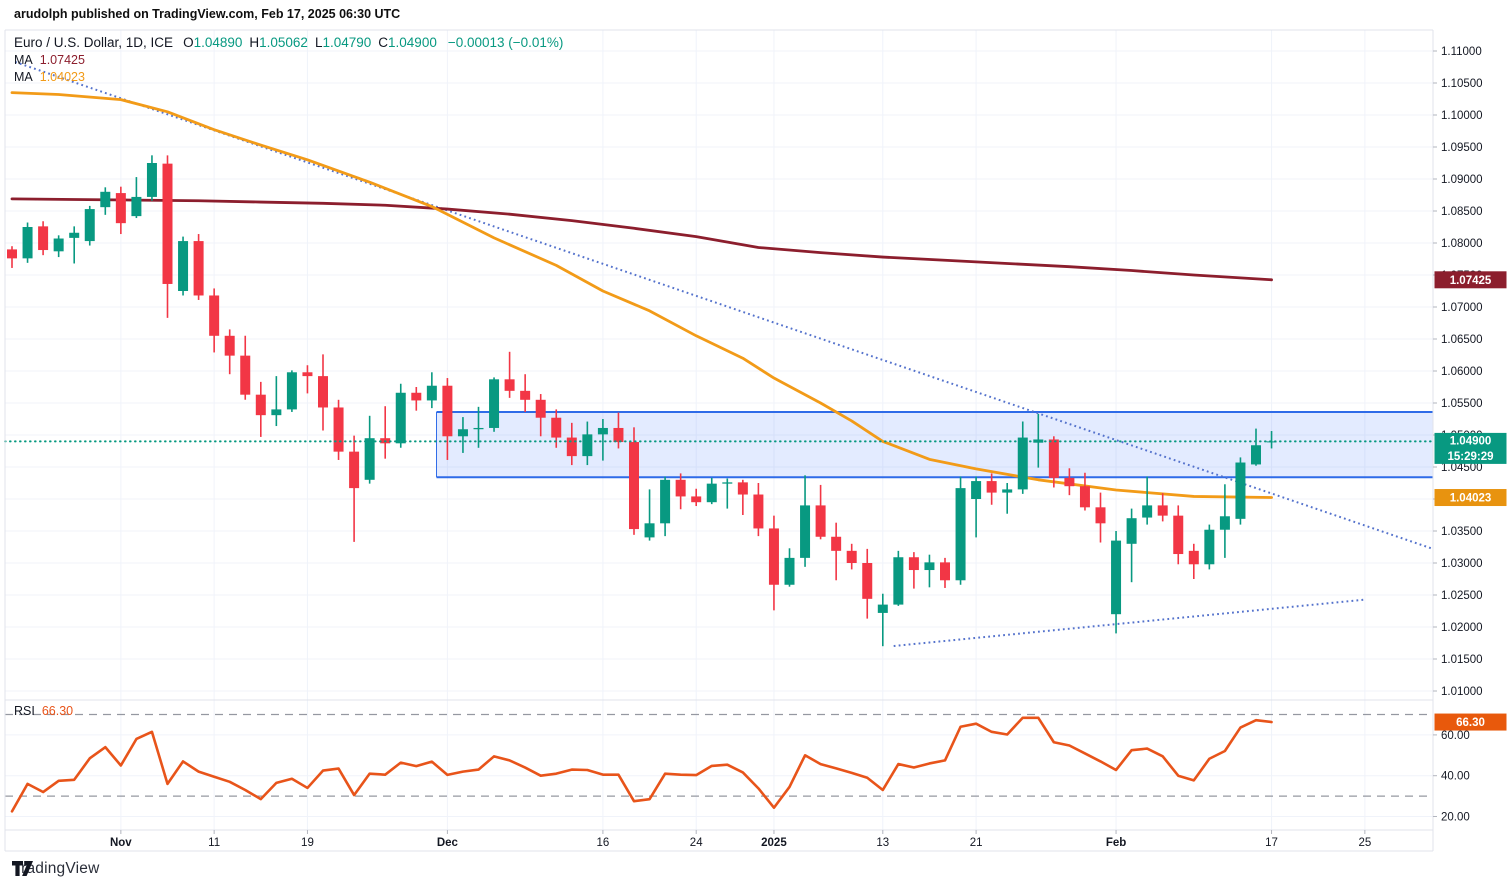 The width and height of the screenshot is (1509, 891). Describe the element at coordinates (1130, 623) in the screenshot. I see `ascending-trendline` at that location.